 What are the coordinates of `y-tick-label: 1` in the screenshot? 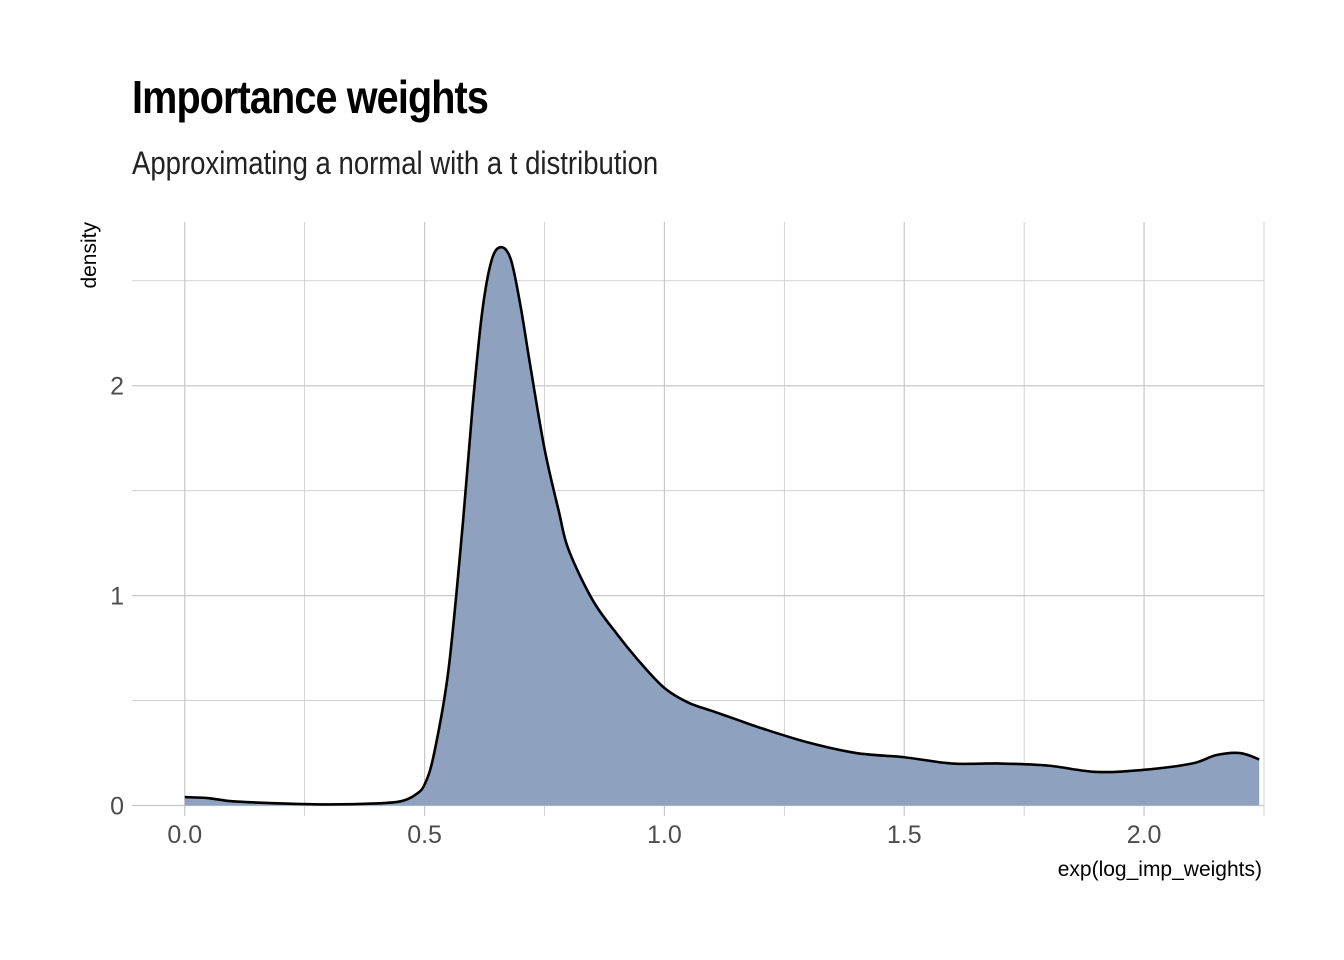 It's located at (117, 597).